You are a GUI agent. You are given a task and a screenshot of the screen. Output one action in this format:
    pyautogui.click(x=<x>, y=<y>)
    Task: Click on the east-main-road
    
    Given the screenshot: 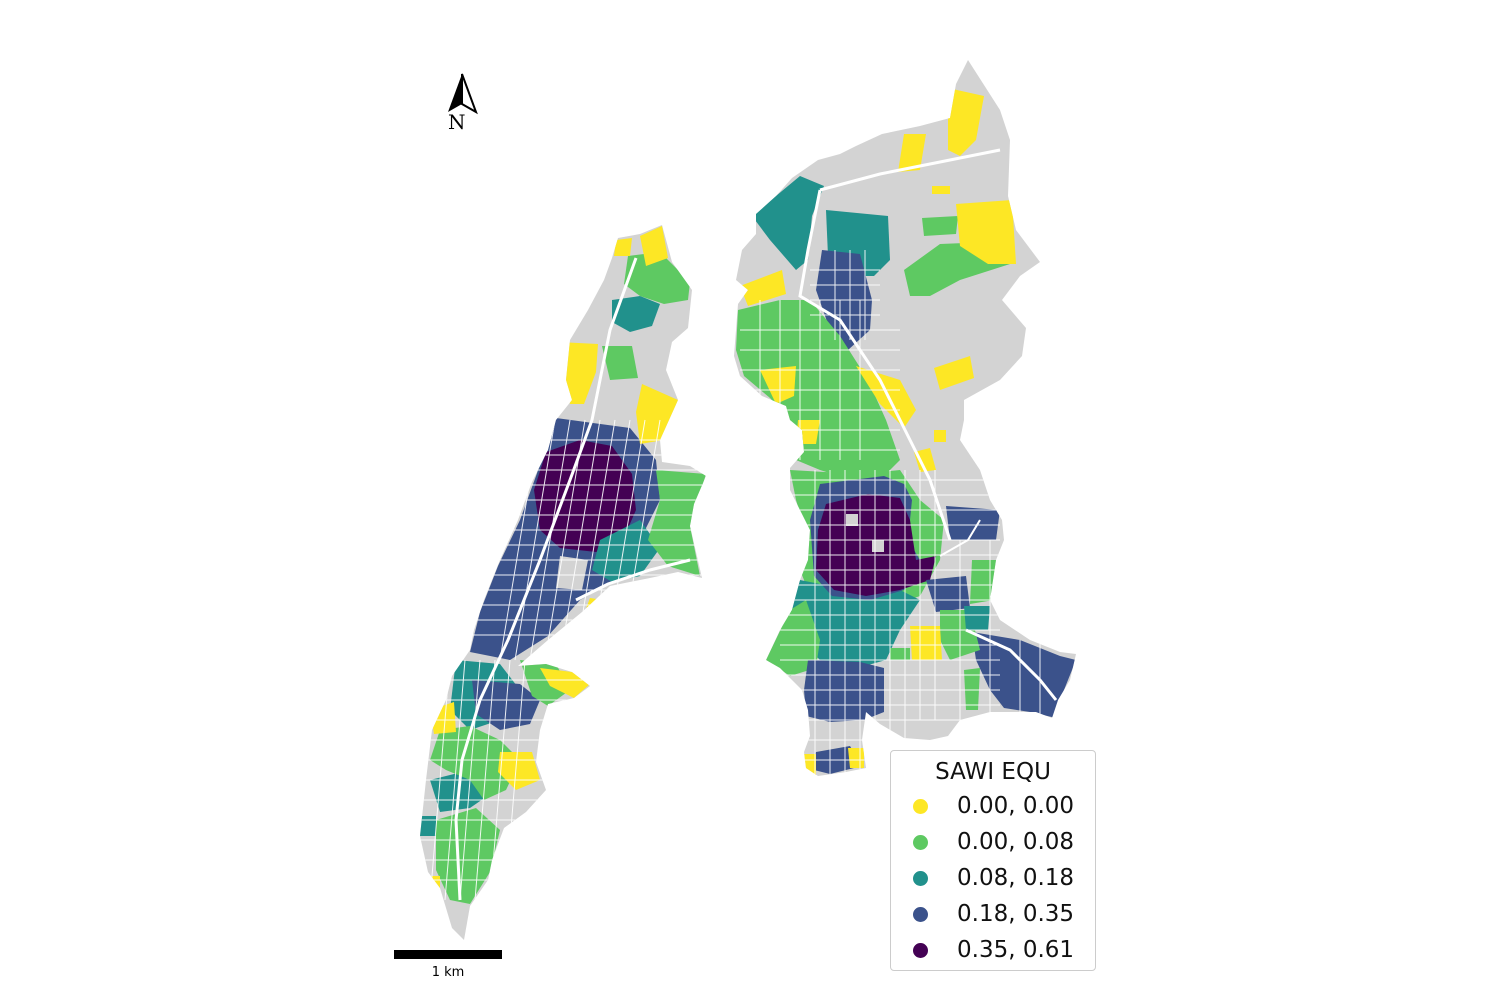 What is the action you would take?
    pyautogui.click(x=875, y=365)
    